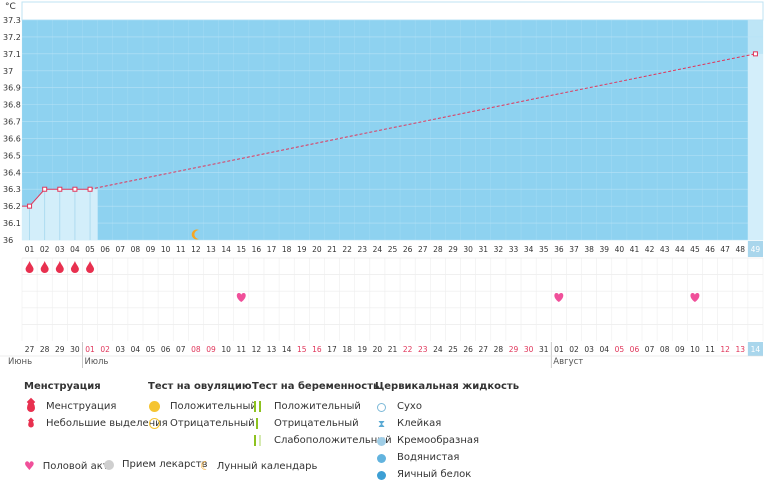 The height and width of the screenshot is (483, 770). I want to click on cycle-day-label: 26, so click(408, 249).